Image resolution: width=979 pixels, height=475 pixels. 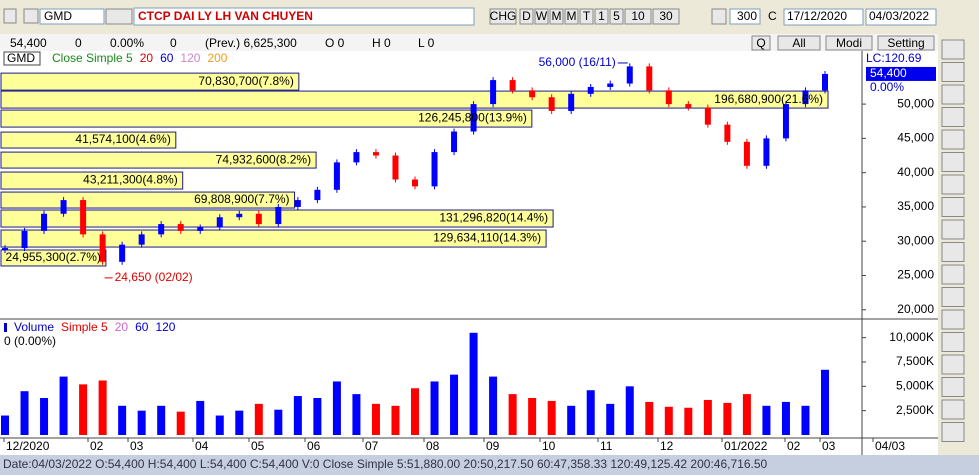 What do you see at coordinates (915, 172) in the screenshot?
I see `y-tick-label: 40,000` at bounding box center [915, 172].